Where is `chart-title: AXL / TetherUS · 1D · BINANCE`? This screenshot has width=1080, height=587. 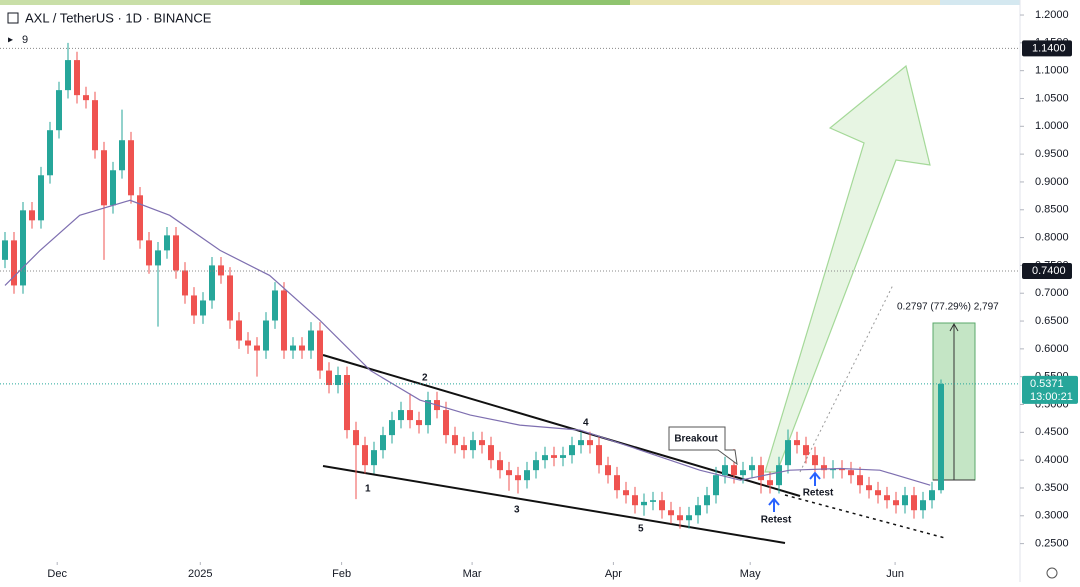 chart-title: AXL / TetherUS · 1D · BINANCE is located at coordinates (118, 17).